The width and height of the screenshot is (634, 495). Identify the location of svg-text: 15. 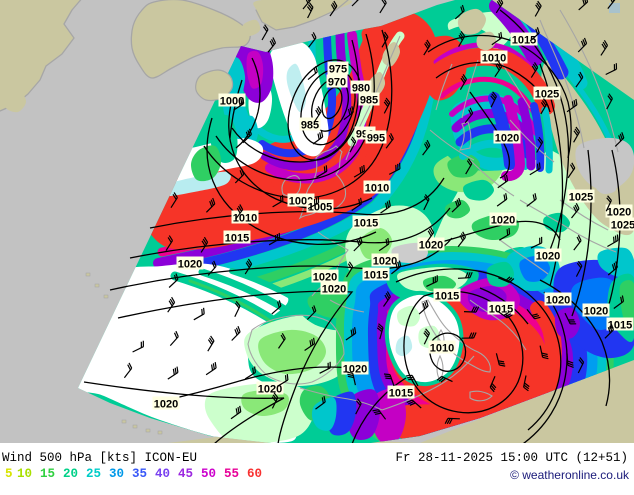
(47, 474).